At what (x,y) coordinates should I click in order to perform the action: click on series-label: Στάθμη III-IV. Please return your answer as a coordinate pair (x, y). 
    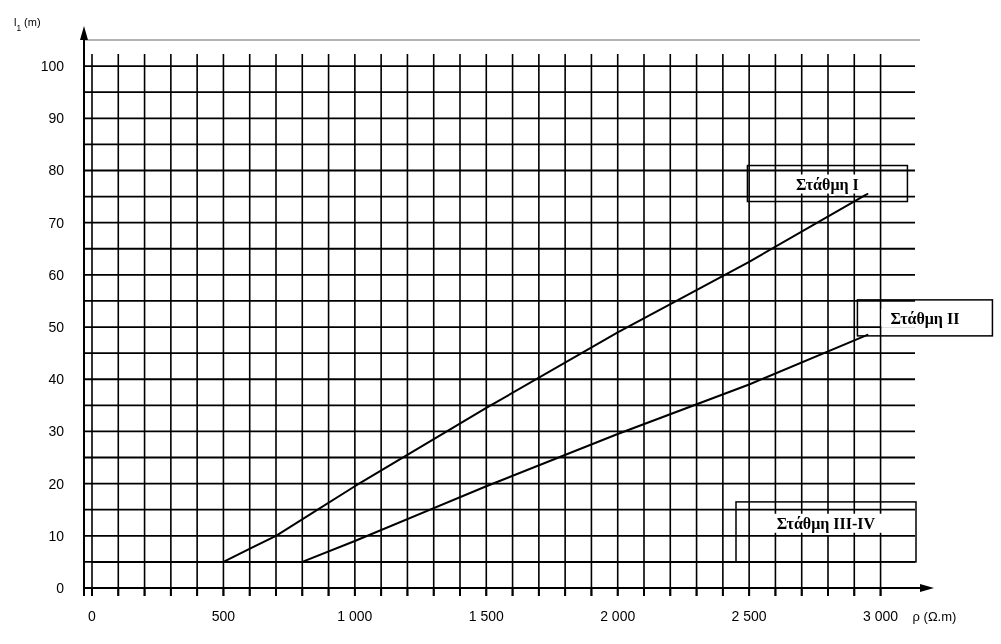
    Looking at the image, I should click on (826, 523).